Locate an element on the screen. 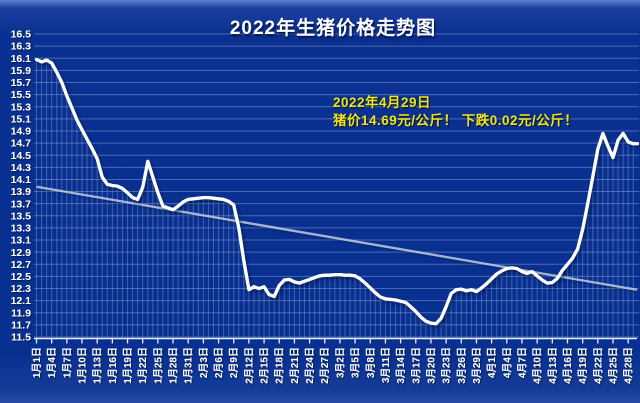 Image resolution: width=640 pixels, height=403 pixels. svg-text: 3月17日 is located at coordinates (416, 365).